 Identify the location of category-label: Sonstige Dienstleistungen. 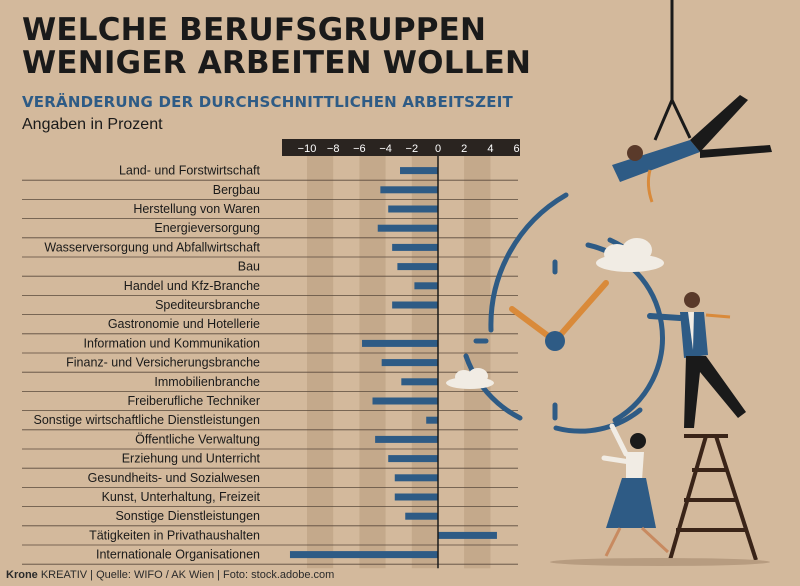
(187, 516).